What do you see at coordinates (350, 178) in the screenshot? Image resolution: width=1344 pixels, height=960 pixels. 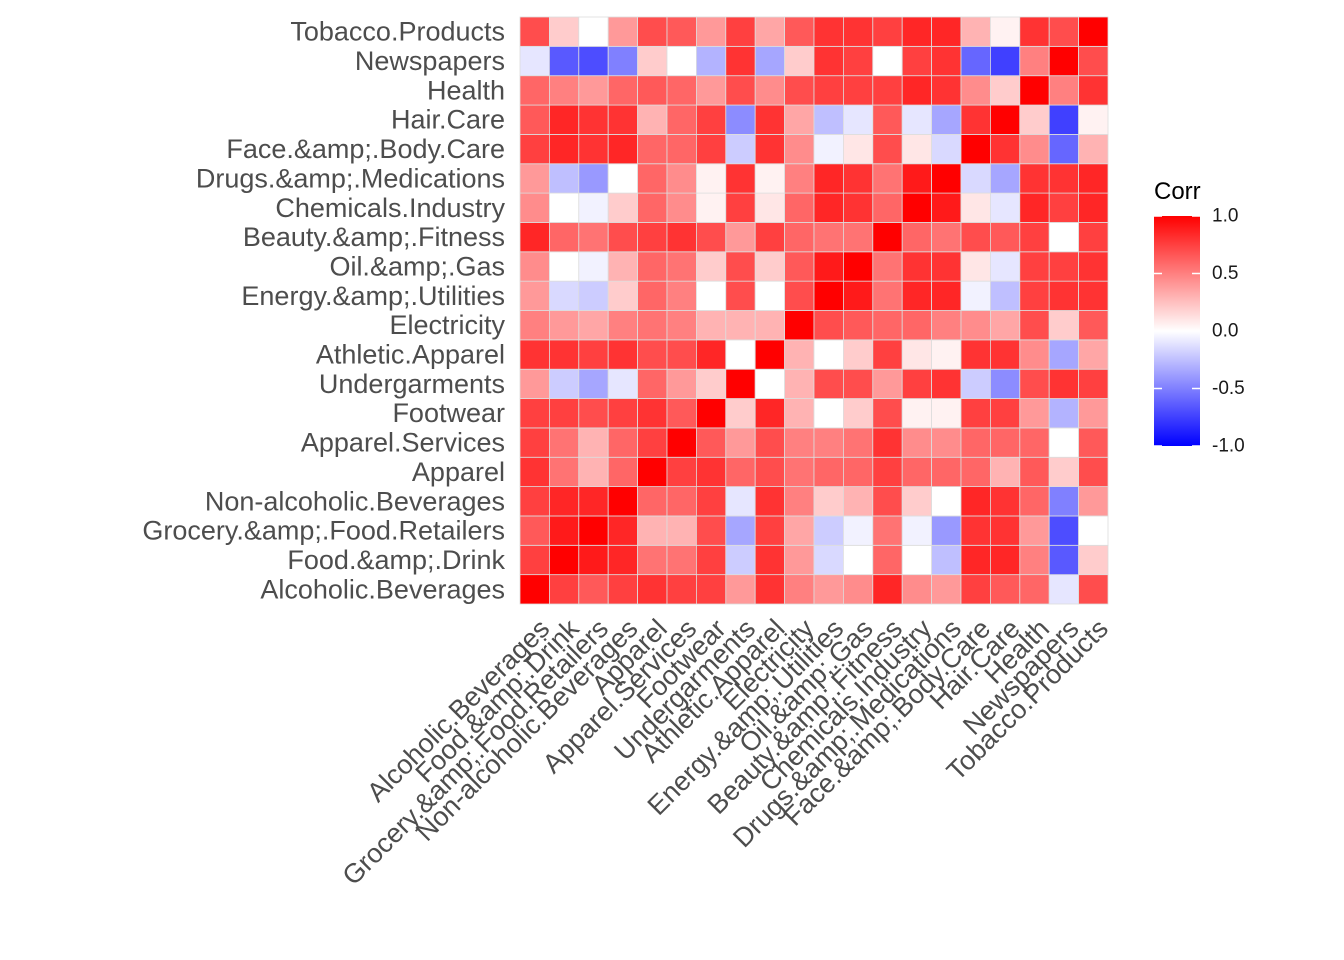 I see `y-tick-label: Drugs.&amp;.Medications` at bounding box center [350, 178].